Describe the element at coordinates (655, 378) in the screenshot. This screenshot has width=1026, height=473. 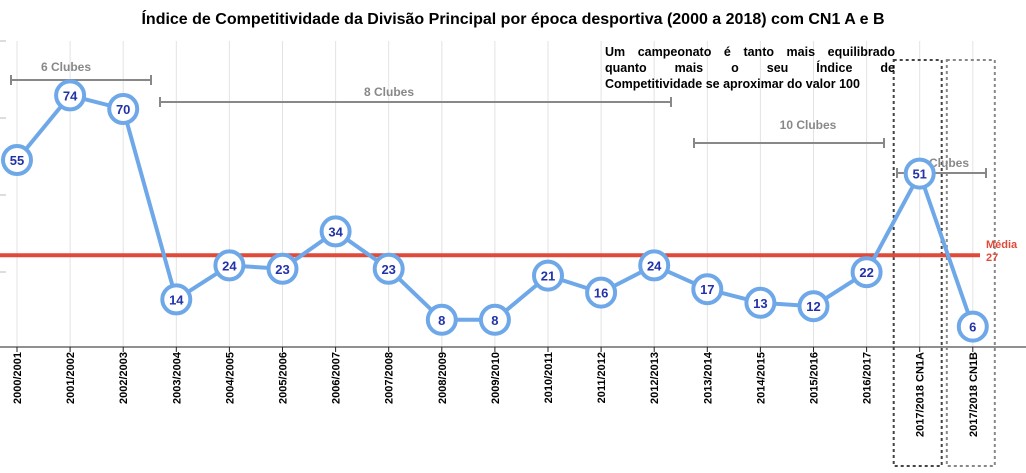
I see `x-tick-label: 2012/2013` at that location.